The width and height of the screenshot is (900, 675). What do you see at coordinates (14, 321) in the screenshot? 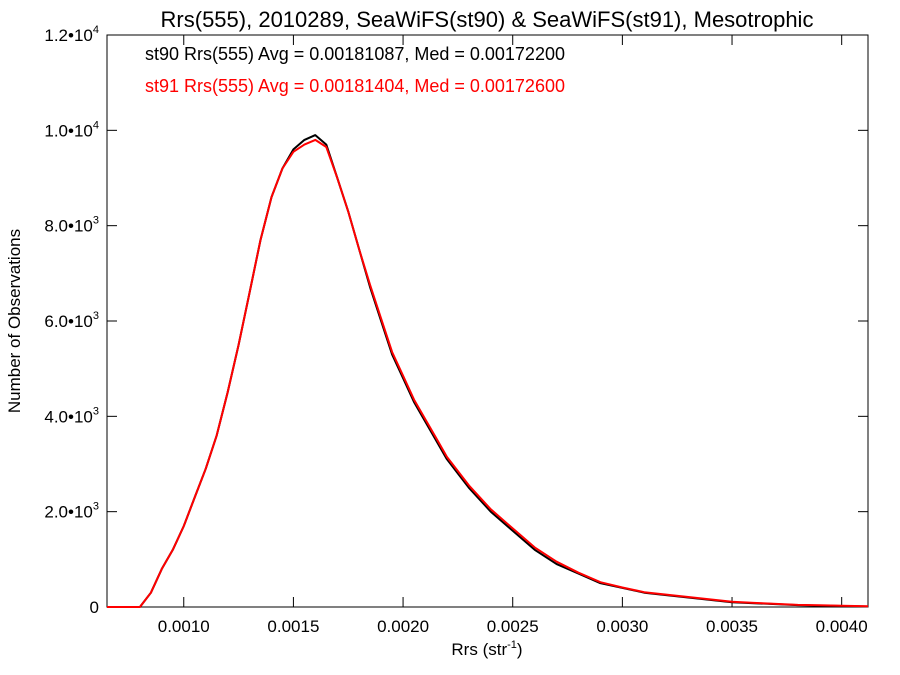
I see `y-axis-label: Number of Observations` at bounding box center [14, 321].